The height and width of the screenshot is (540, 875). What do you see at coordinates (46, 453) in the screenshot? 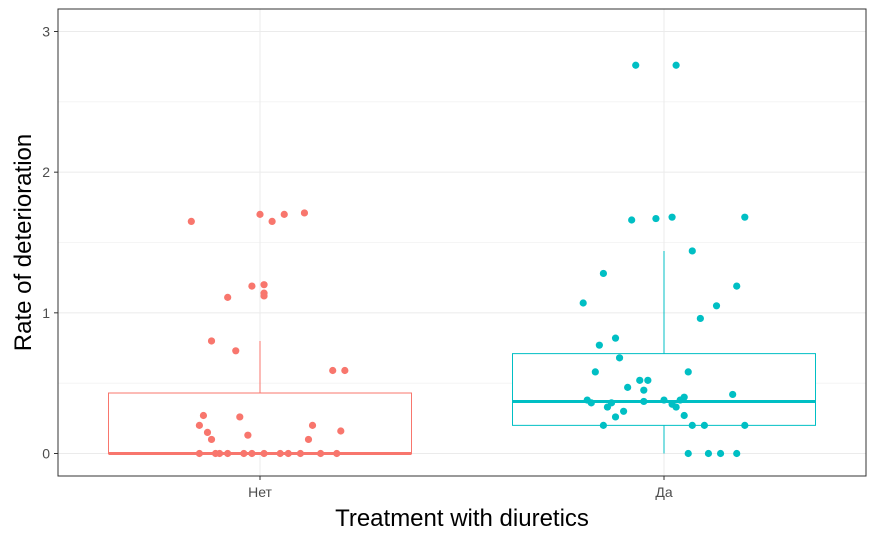
I see `y-tick-label: 0` at bounding box center [46, 453].